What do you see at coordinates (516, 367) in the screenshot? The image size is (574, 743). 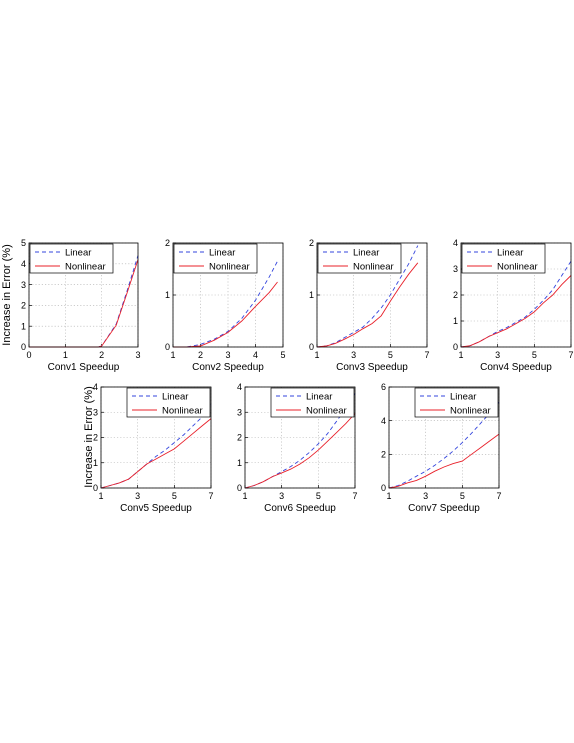 I see `x-axis-label: Conv4 Speedup` at bounding box center [516, 367].